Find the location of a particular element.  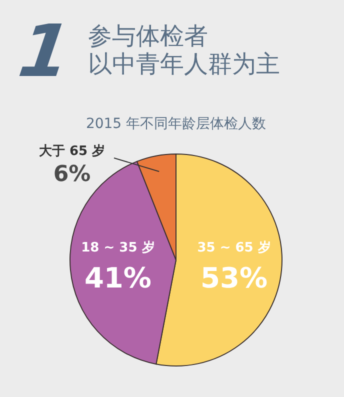

chart-subtitle: 2015 年不同年龄层体检人数 is located at coordinates (176, 124).